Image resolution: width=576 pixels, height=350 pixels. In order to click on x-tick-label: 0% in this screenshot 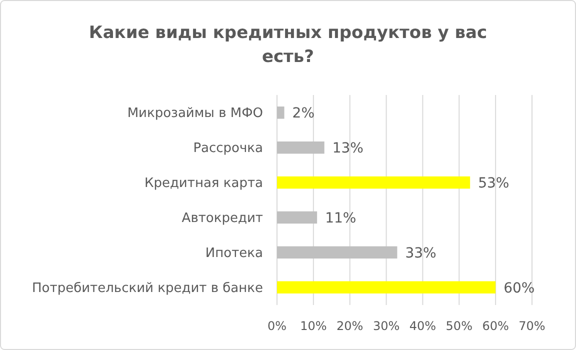, I will do `click(277, 326)`.